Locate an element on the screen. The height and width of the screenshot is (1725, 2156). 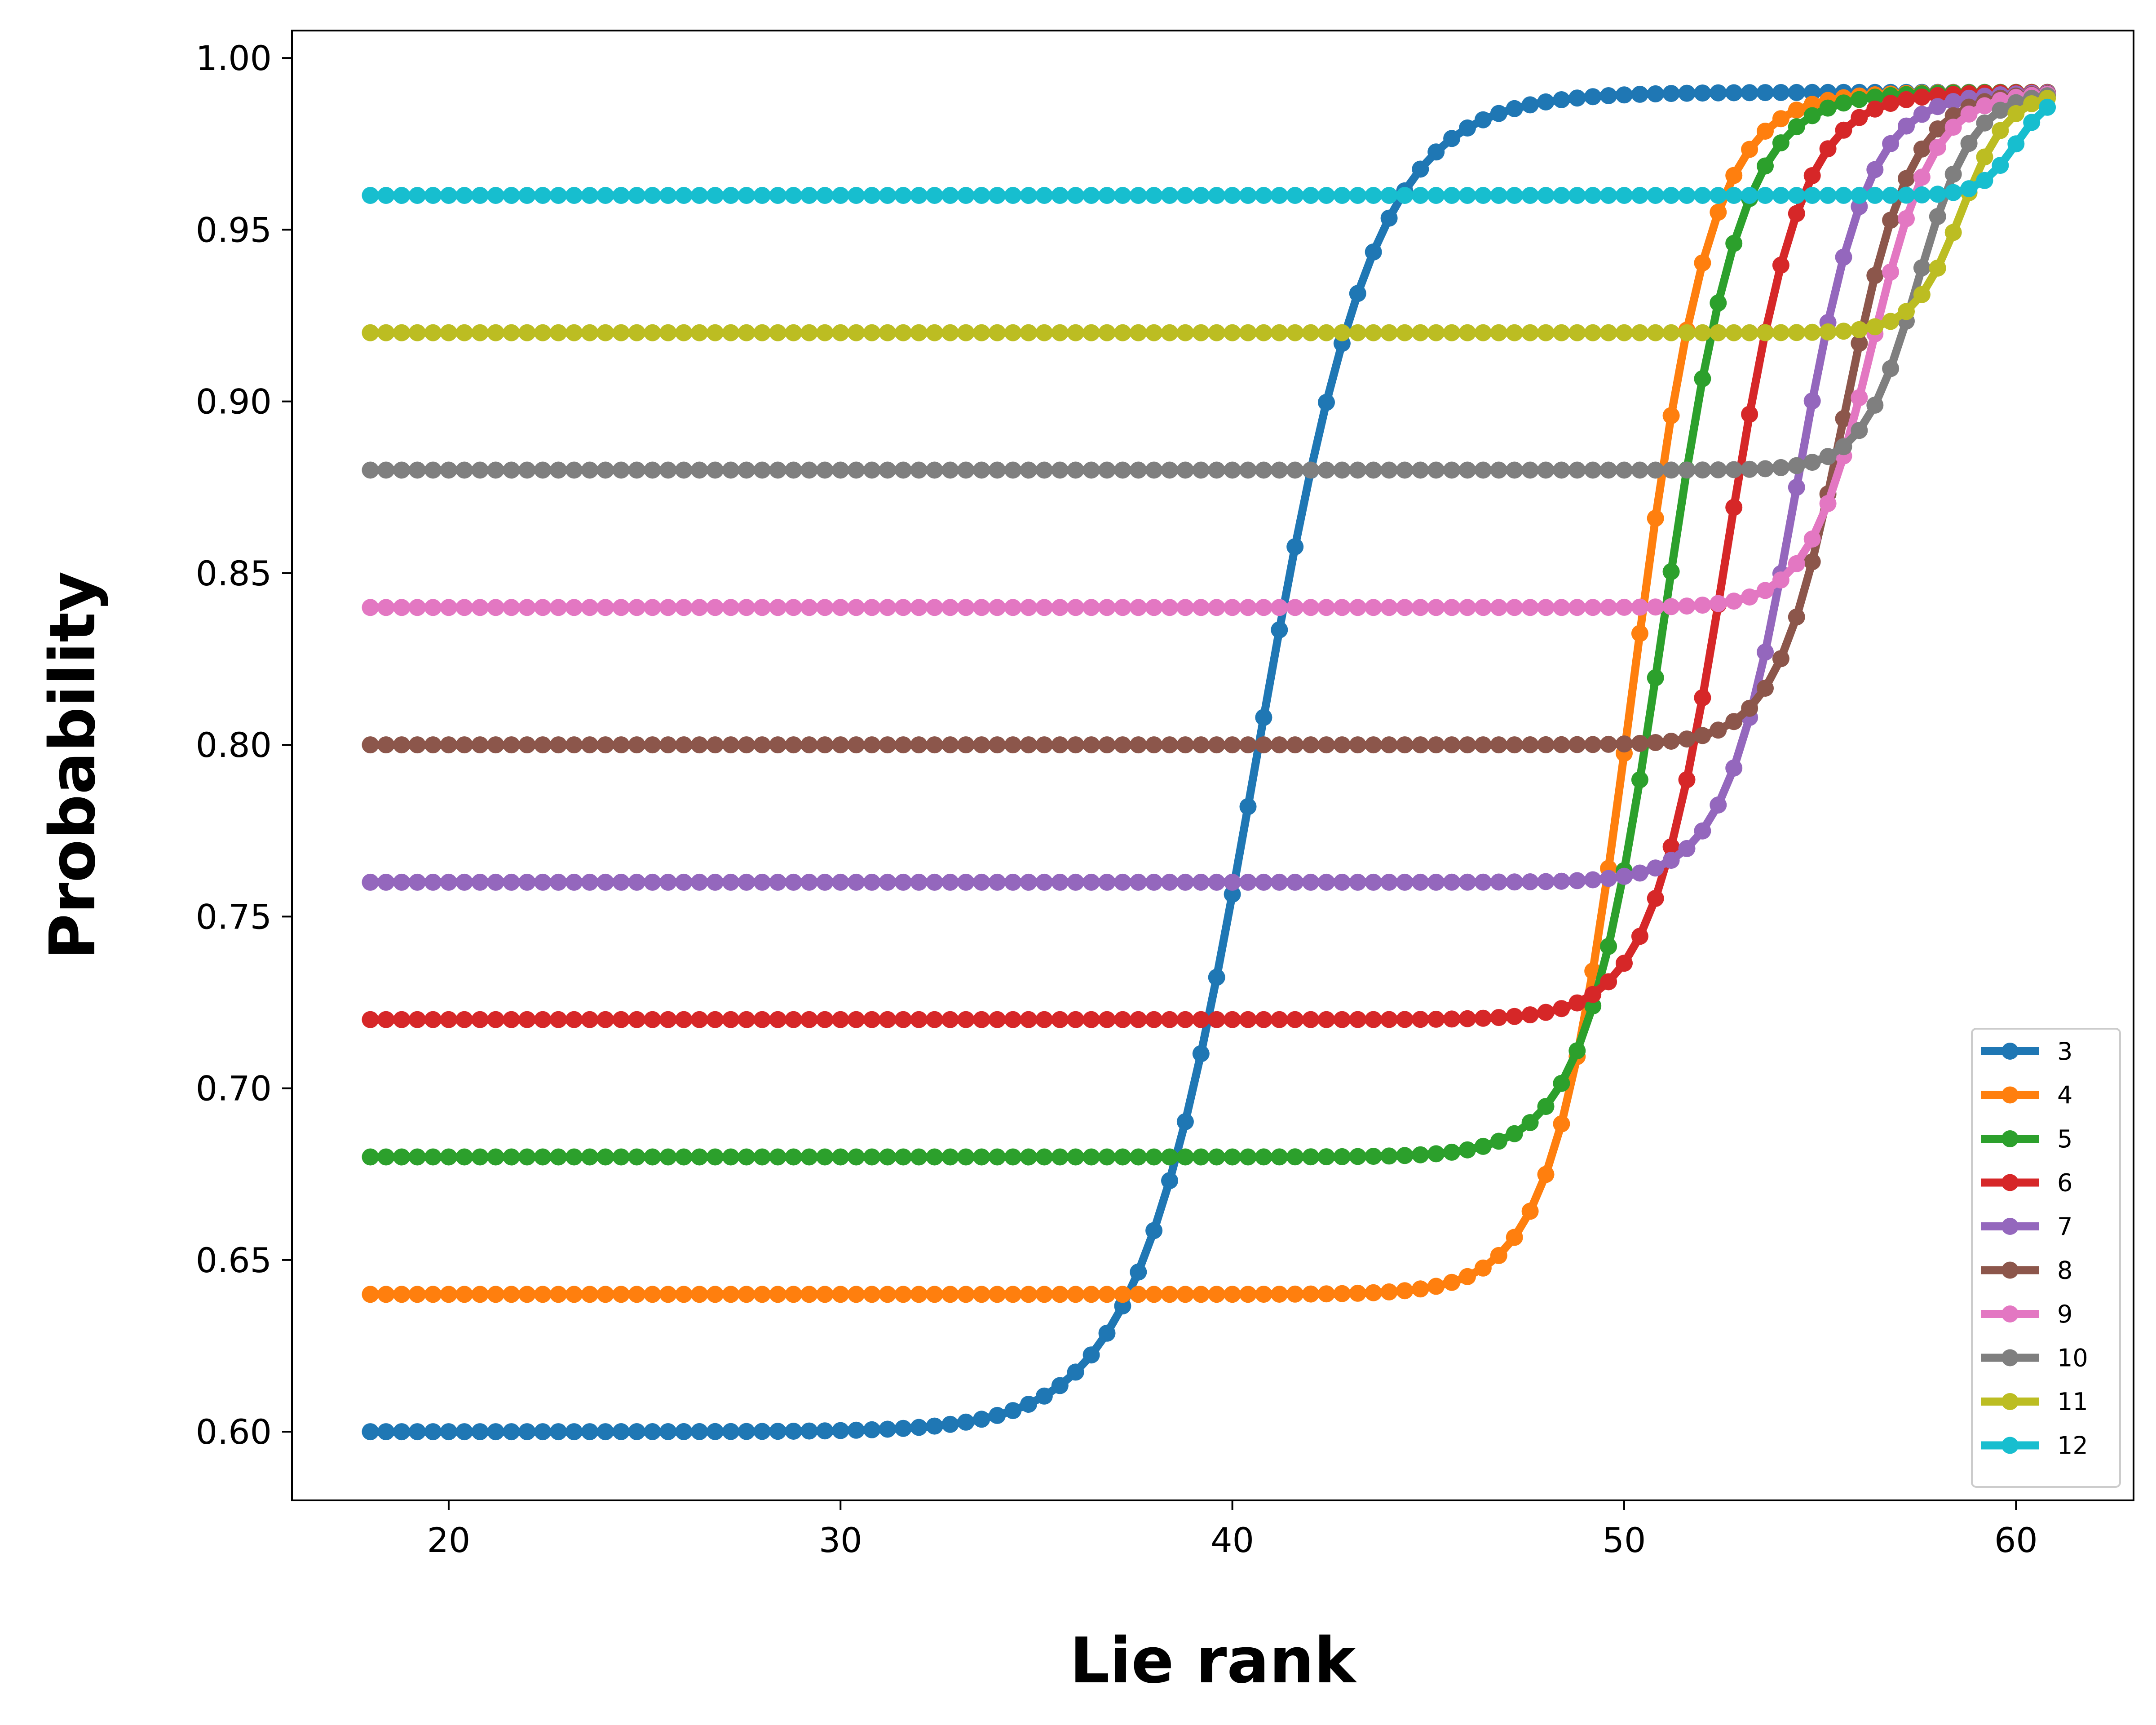
y-tick-label: 0.70 is located at coordinates (234, 1089).